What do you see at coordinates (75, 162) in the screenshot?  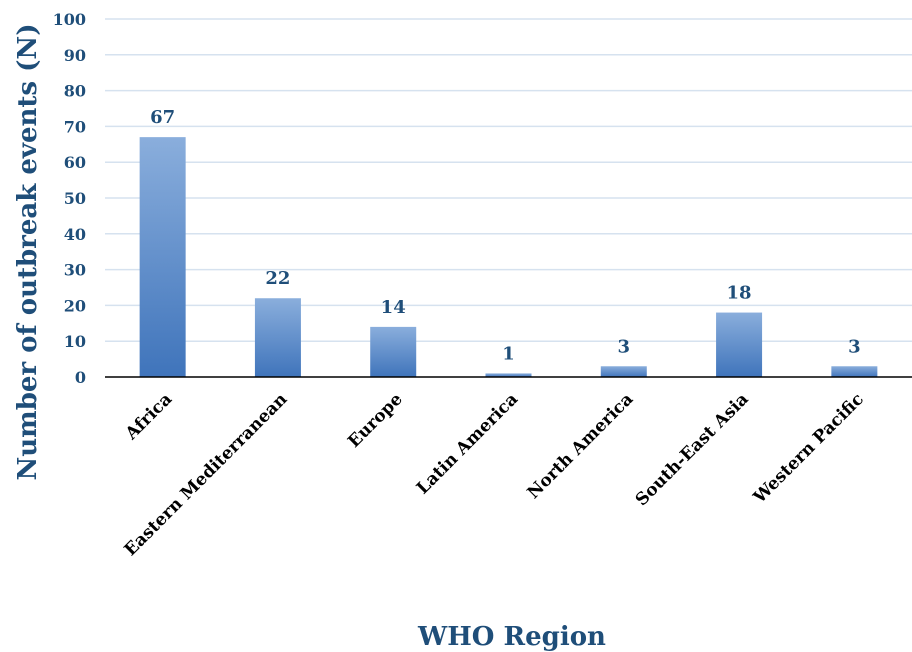 I see `y-tick-label: 60` at bounding box center [75, 162].